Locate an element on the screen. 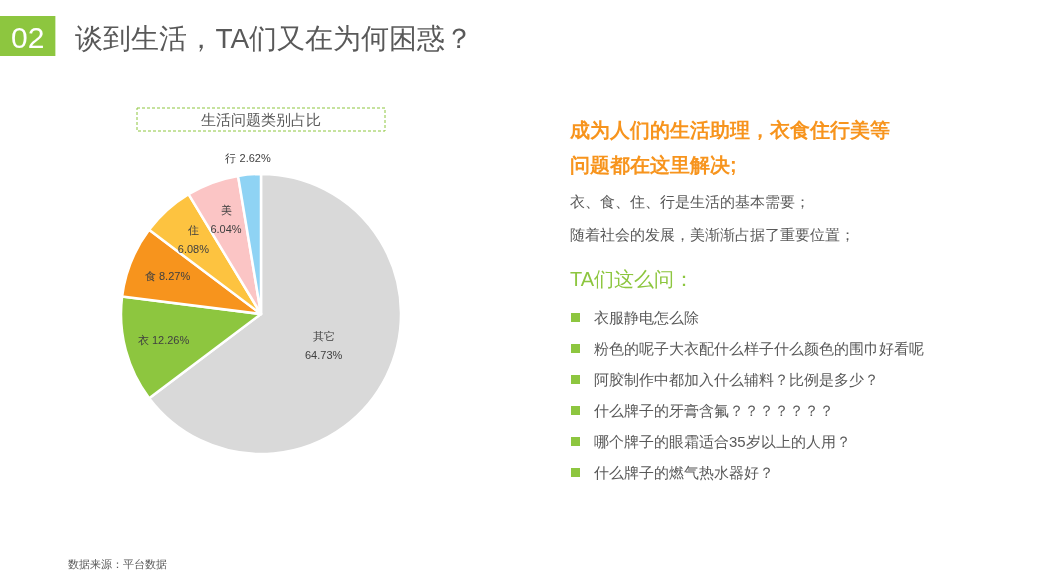 This screenshot has width=1040, height=585. text: 成为人们的生活助理，衣食住行美等问题都在这里解决; is located at coordinates (729, 147).